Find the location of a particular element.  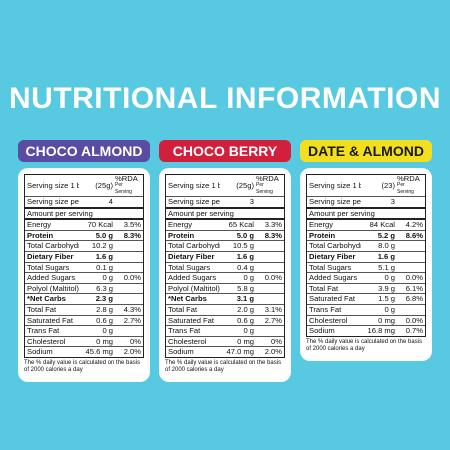

nutrient-row: Total Carbohydrate 8.0 g is located at coordinates (366, 245).